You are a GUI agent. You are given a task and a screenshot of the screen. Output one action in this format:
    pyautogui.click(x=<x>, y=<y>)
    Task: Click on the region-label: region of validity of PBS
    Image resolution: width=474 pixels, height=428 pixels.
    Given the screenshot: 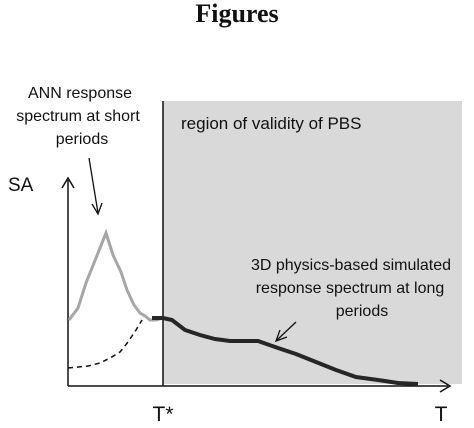 What is the action you would take?
    pyautogui.click(x=271, y=123)
    